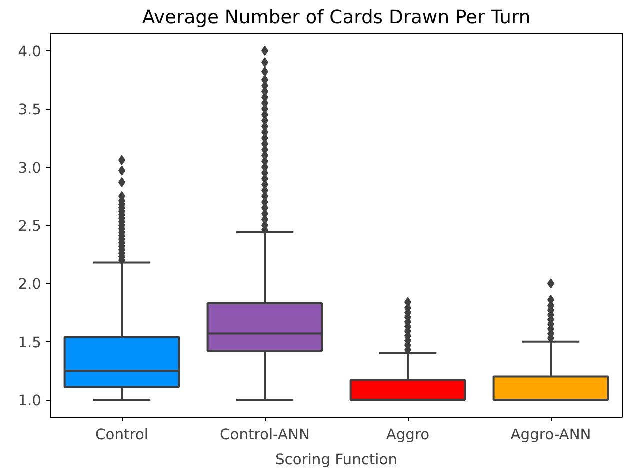 This screenshot has width=630, height=471. I want to click on y-tick-label: 1.0, so click(30, 401).